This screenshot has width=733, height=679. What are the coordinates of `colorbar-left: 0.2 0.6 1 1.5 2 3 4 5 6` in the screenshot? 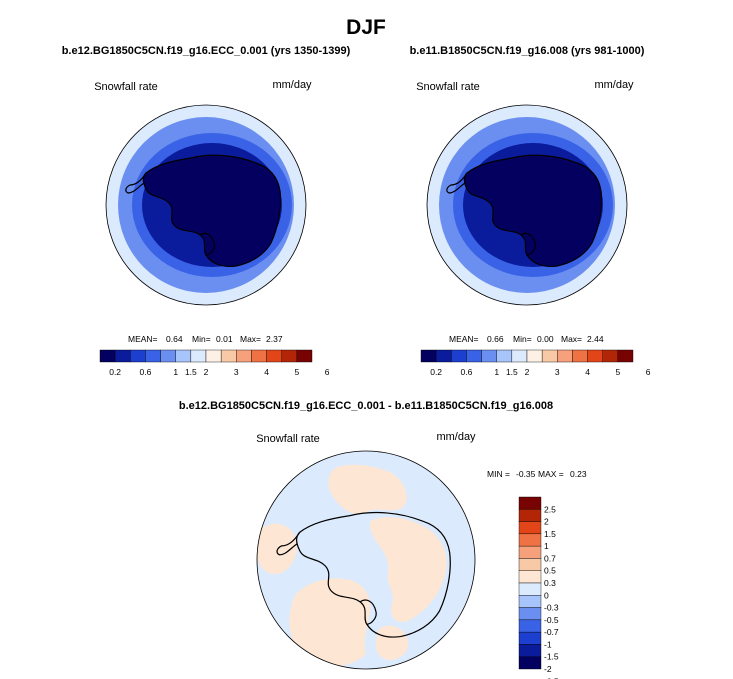 It's located at (214, 363).